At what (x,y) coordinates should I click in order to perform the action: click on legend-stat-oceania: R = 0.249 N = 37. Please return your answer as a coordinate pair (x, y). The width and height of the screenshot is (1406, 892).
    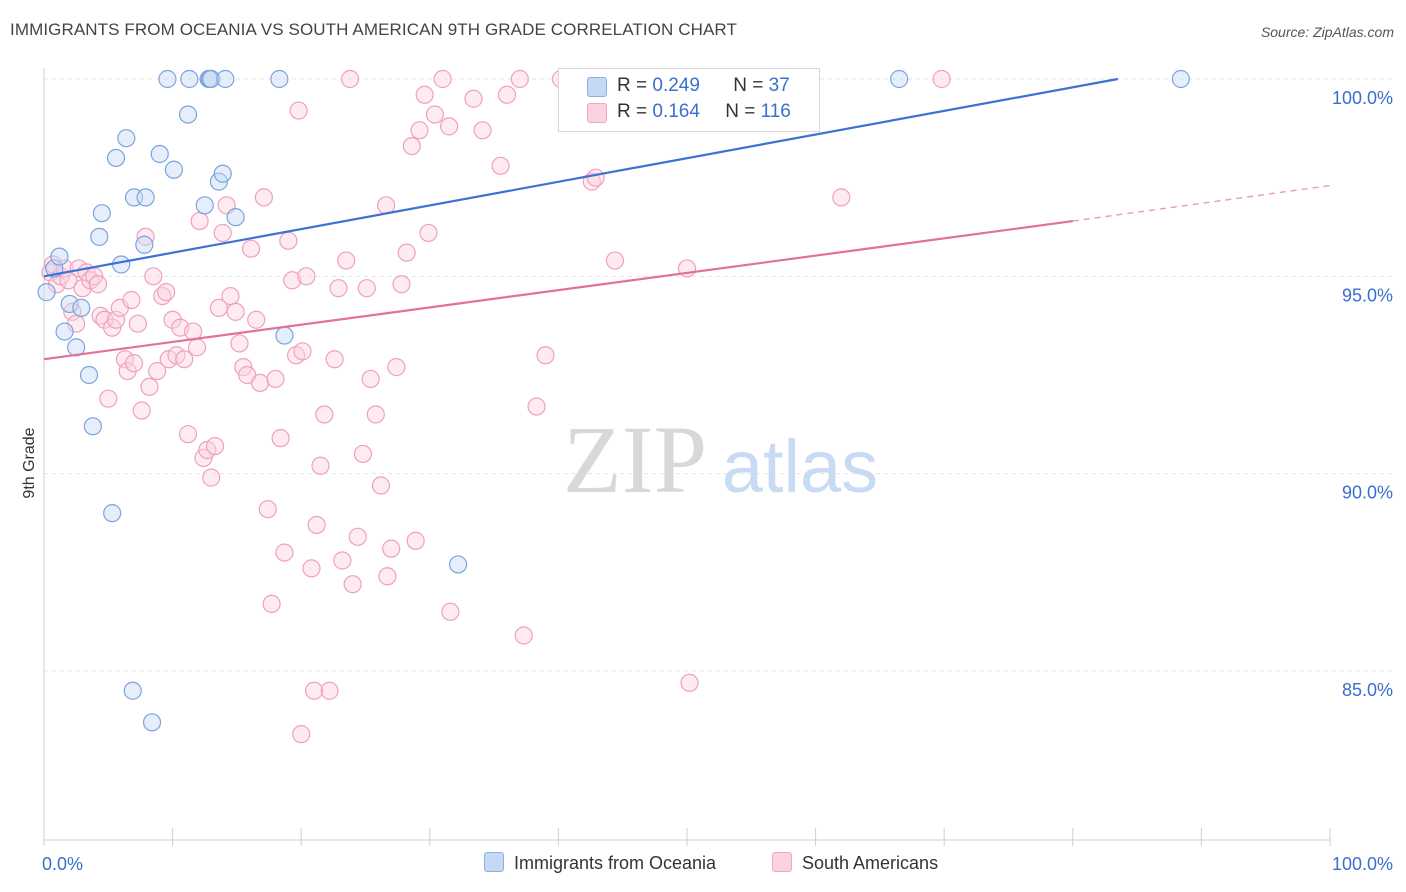
    Looking at the image, I should click on (703, 86).